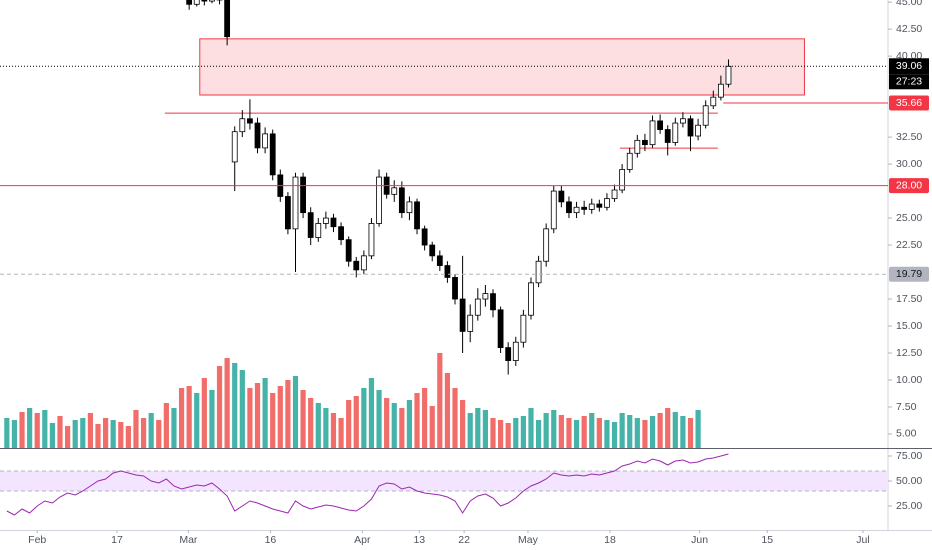 The image size is (932, 550). I want to click on y-tick-label: 22.50, so click(909, 245).